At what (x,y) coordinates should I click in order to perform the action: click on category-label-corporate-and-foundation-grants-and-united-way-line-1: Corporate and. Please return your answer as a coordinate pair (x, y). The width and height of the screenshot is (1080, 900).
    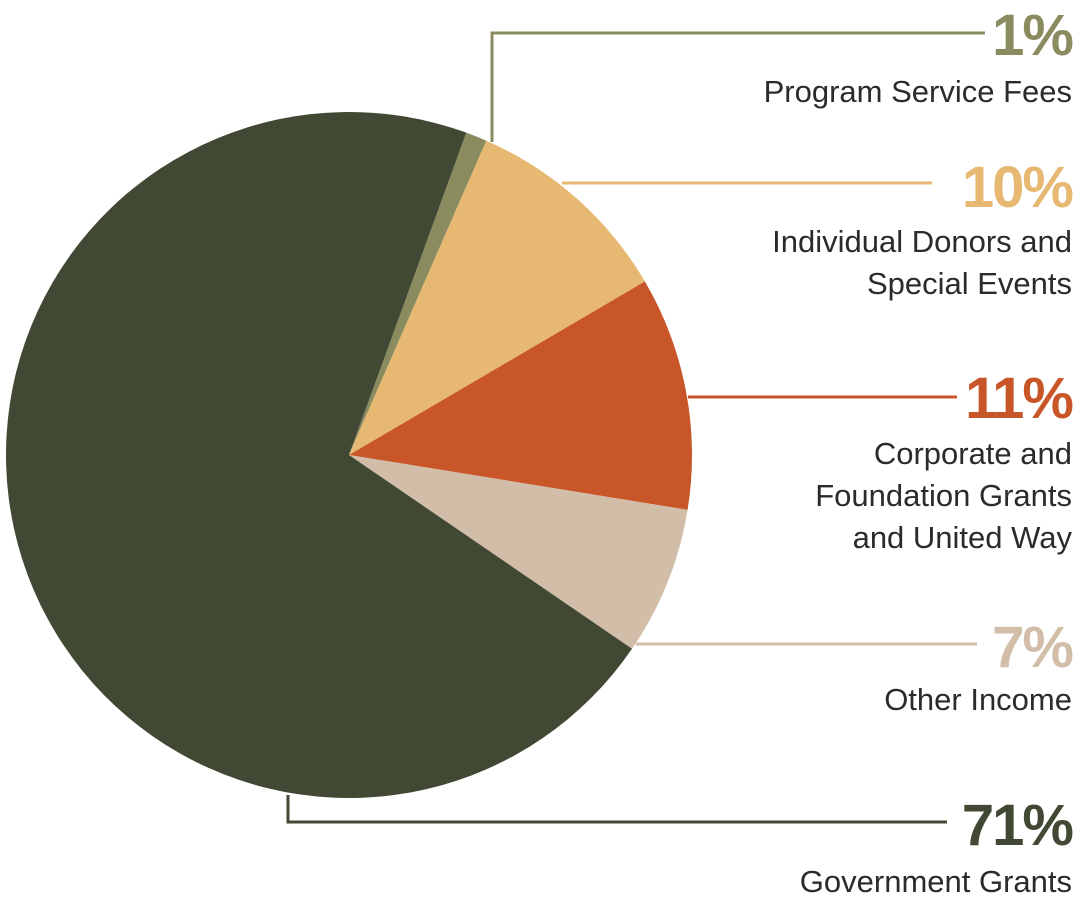
    Looking at the image, I should click on (973, 453).